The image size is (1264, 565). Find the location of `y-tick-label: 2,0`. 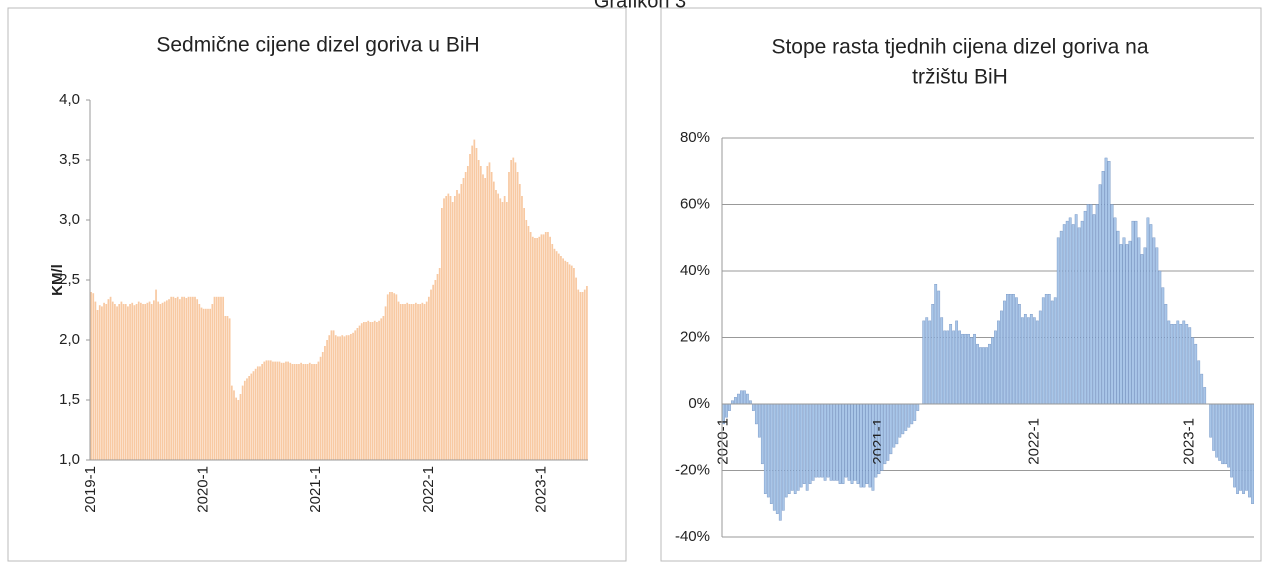

y-tick-label: 2,0 is located at coordinates (69, 339).